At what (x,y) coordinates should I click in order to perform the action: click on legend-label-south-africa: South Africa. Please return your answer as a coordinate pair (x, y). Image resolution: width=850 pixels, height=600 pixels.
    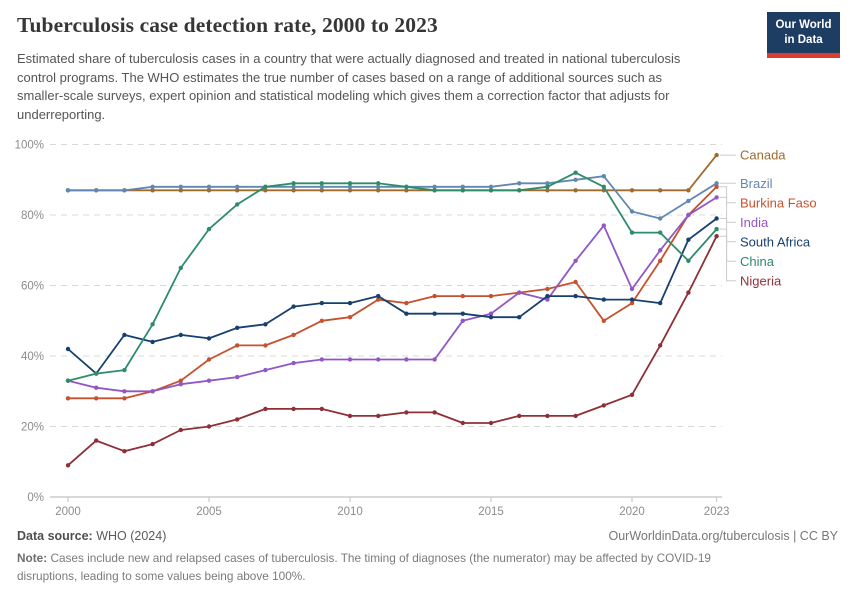
    Looking at the image, I should click on (775, 241).